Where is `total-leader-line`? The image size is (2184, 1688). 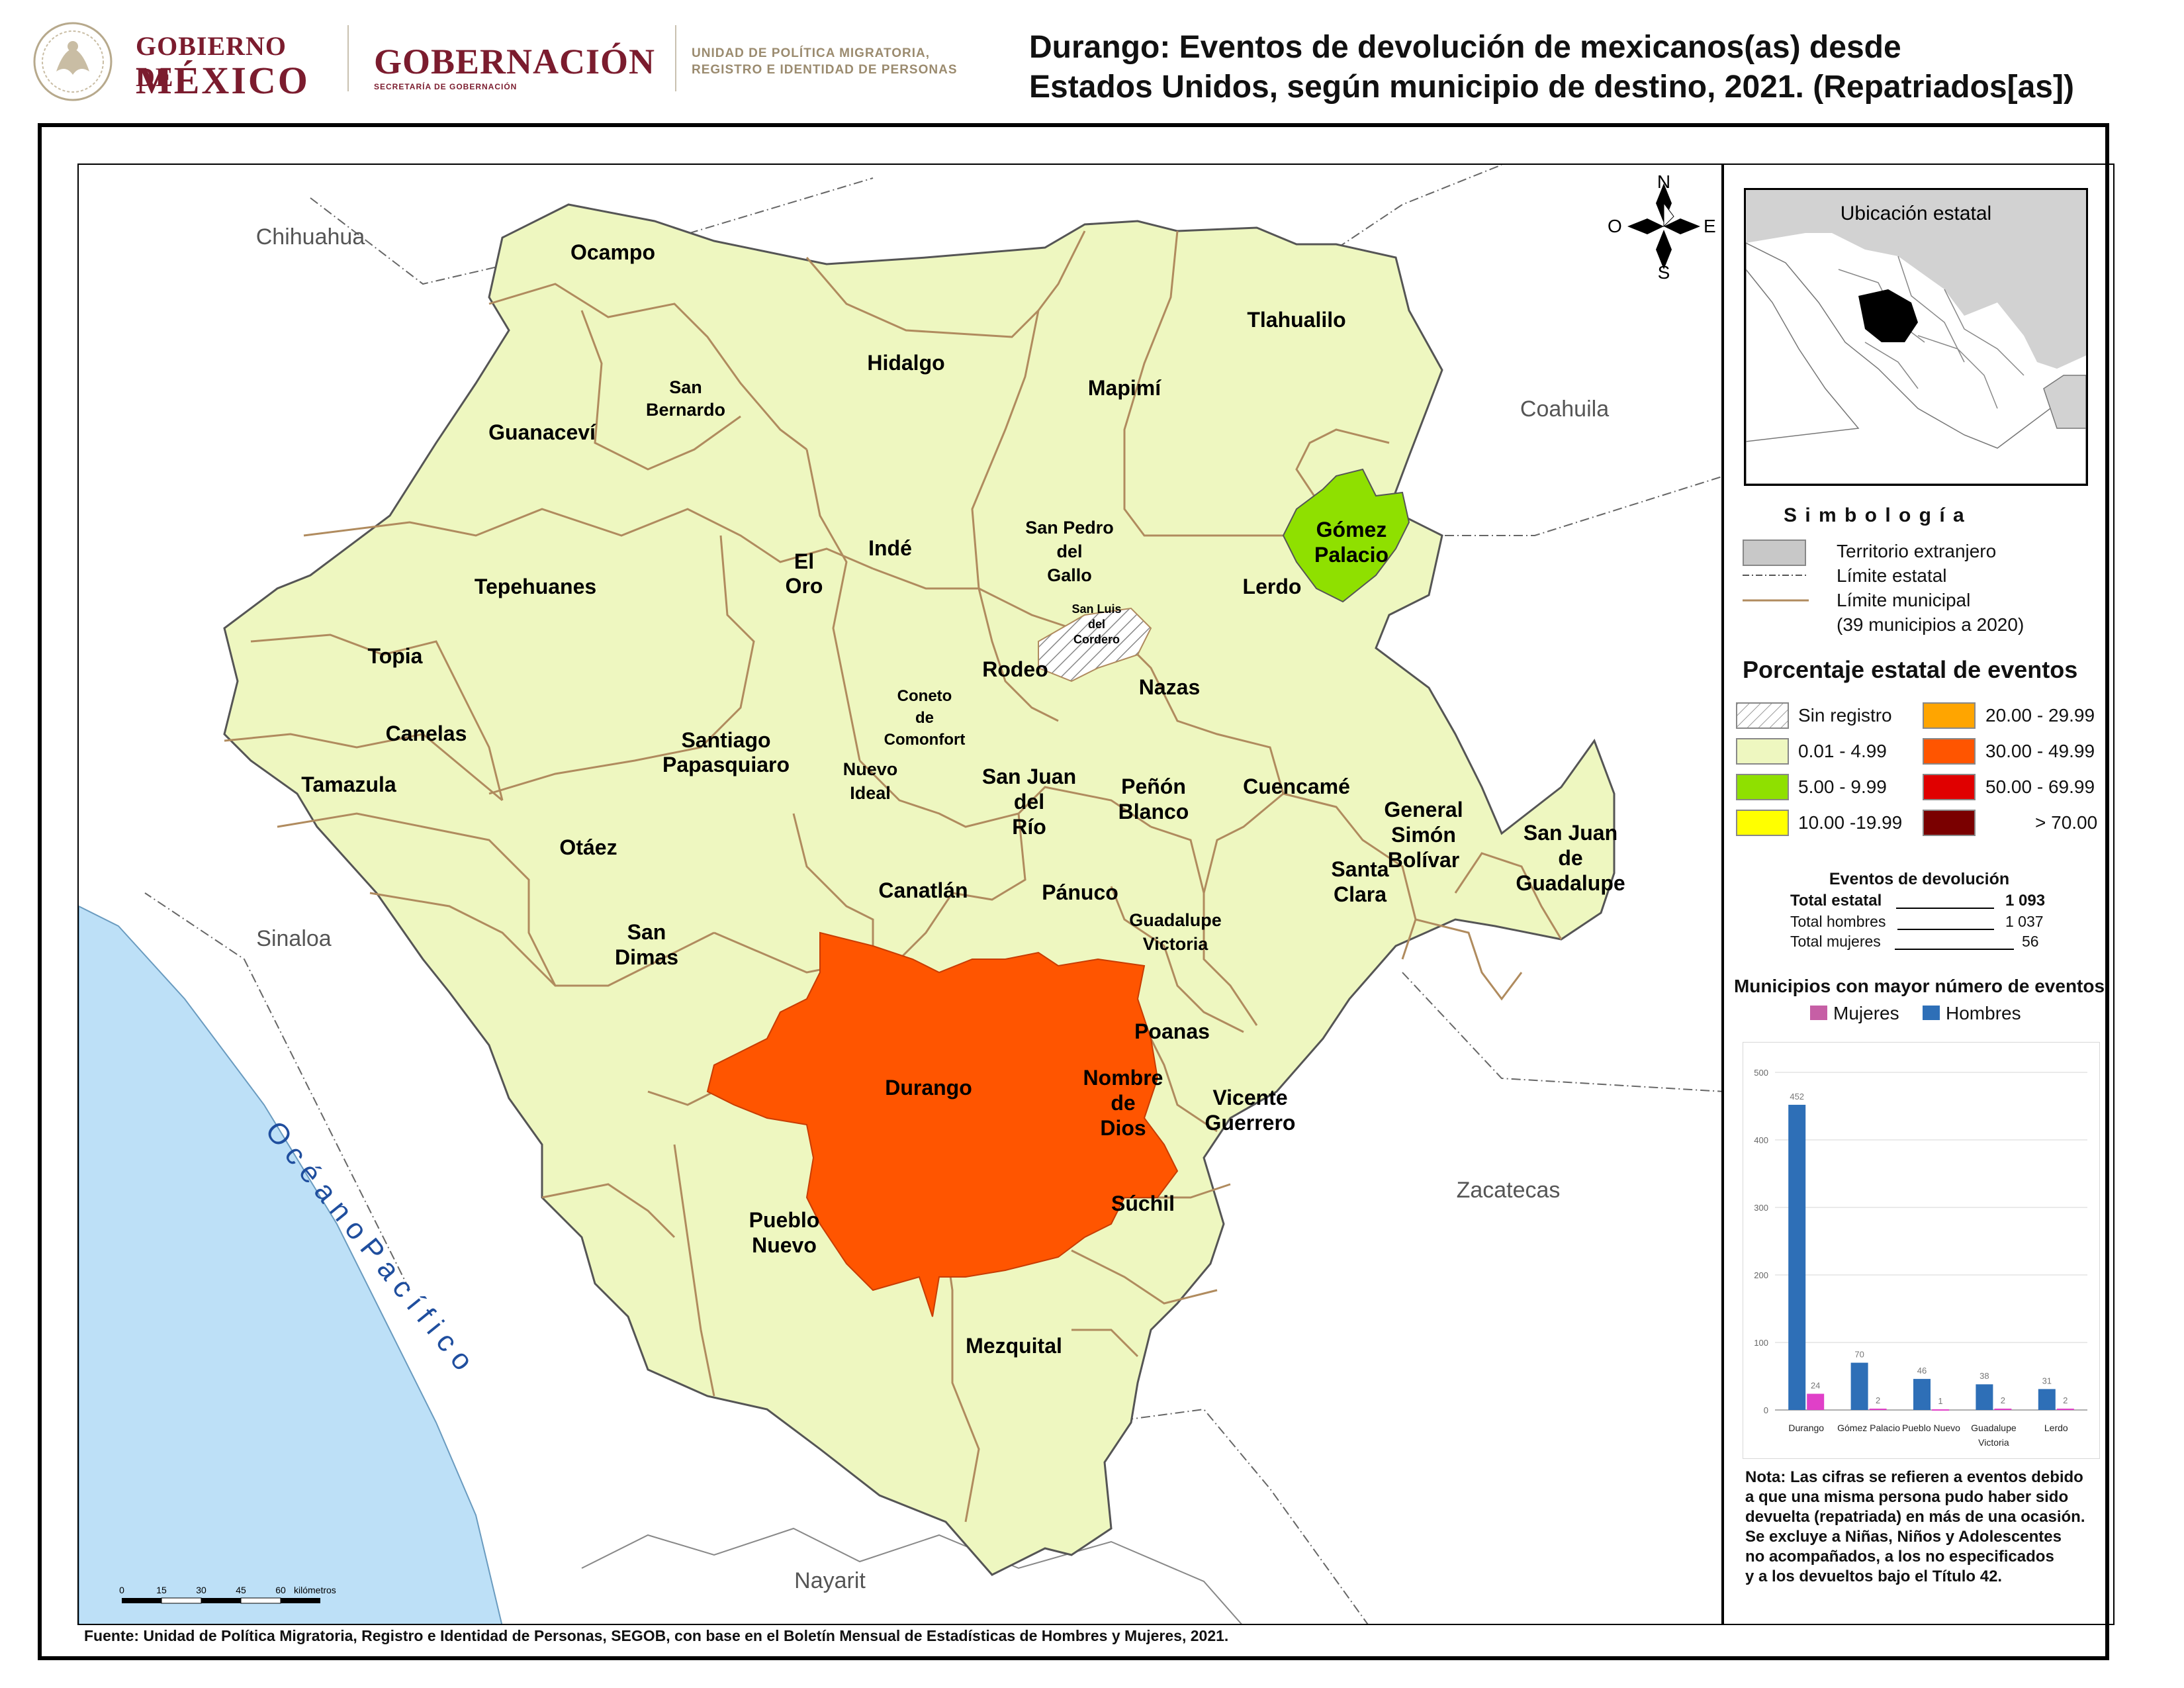 total-leader-line is located at coordinates (1945, 908).